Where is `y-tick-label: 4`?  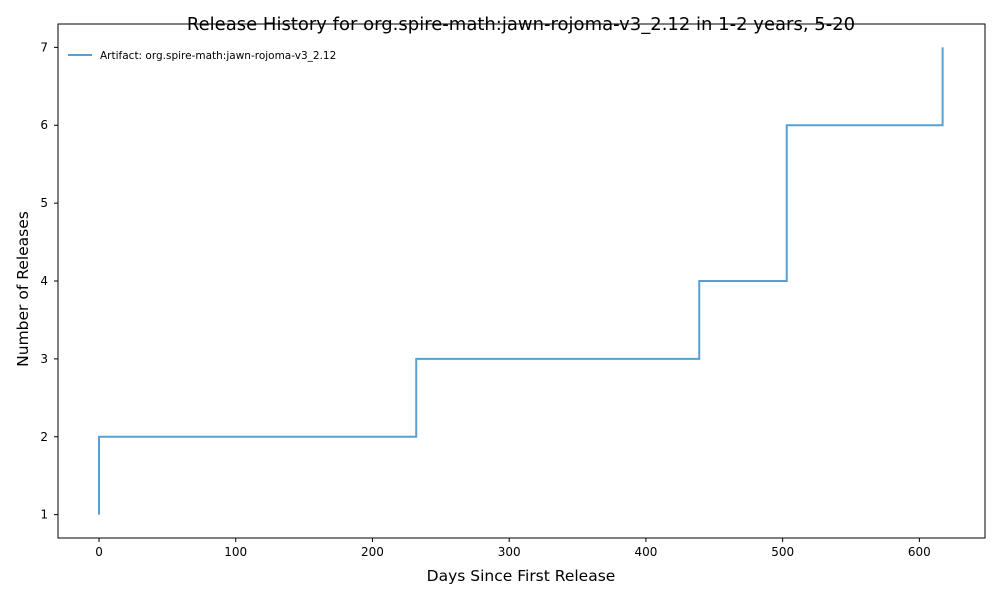
y-tick-label: 4 is located at coordinates (44, 281).